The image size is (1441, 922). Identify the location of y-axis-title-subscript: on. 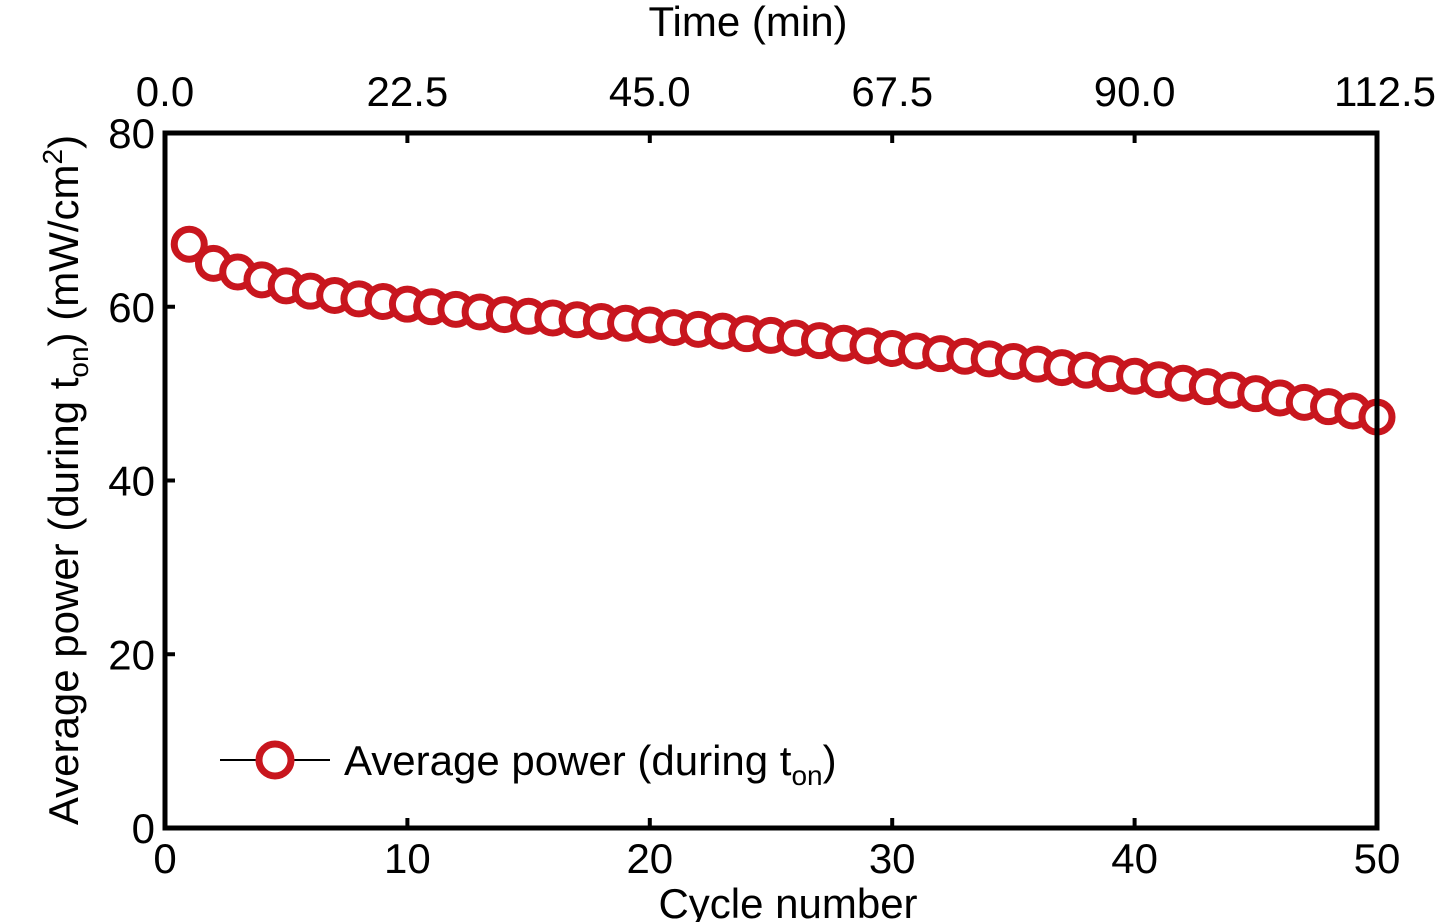
(78, 361).